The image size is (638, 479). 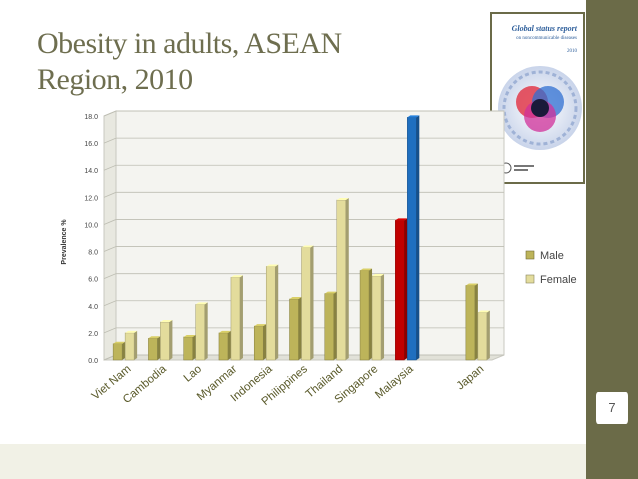 What do you see at coordinates (471, 377) in the screenshot?
I see `x-tick-label: Japan` at bounding box center [471, 377].